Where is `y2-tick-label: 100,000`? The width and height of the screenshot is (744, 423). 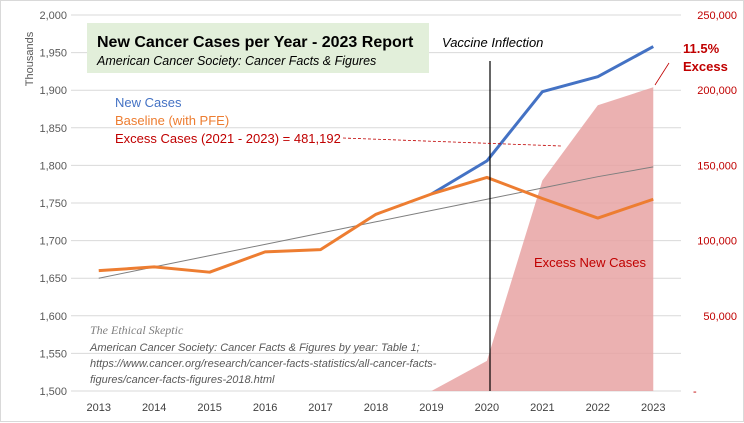 y2-tick-label: 100,000 is located at coordinates (717, 242).